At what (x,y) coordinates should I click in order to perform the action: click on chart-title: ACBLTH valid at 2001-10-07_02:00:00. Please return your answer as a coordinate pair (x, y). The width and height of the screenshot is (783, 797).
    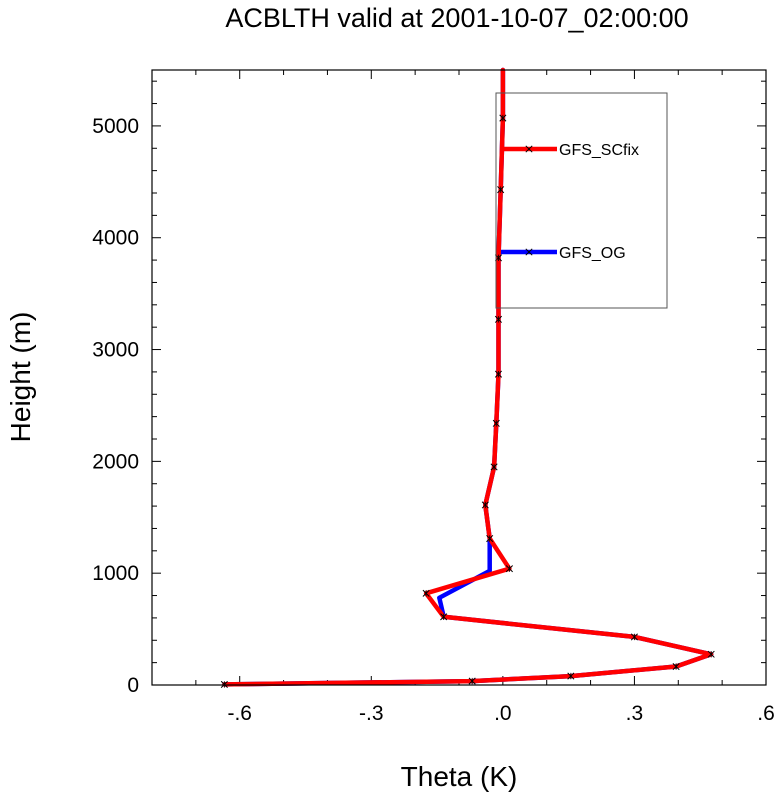
    Looking at the image, I should click on (456, 18).